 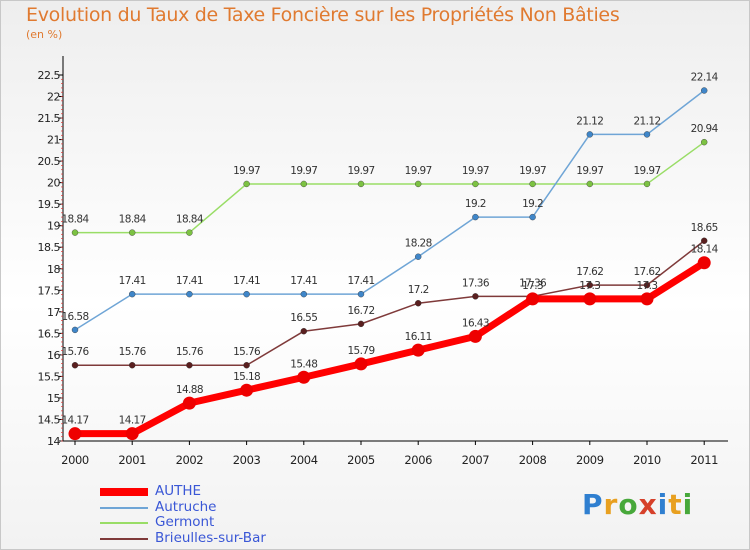 I want to click on y-tick-label: 18.5, so click(x=49, y=247).